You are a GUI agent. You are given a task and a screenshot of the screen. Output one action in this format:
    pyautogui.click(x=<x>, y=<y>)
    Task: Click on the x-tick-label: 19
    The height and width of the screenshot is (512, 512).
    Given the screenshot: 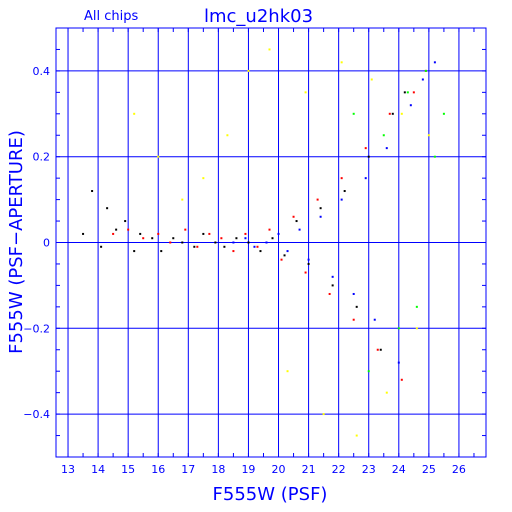 What is the action you would take?
    pyautogui.click(x=248, y=469)
    